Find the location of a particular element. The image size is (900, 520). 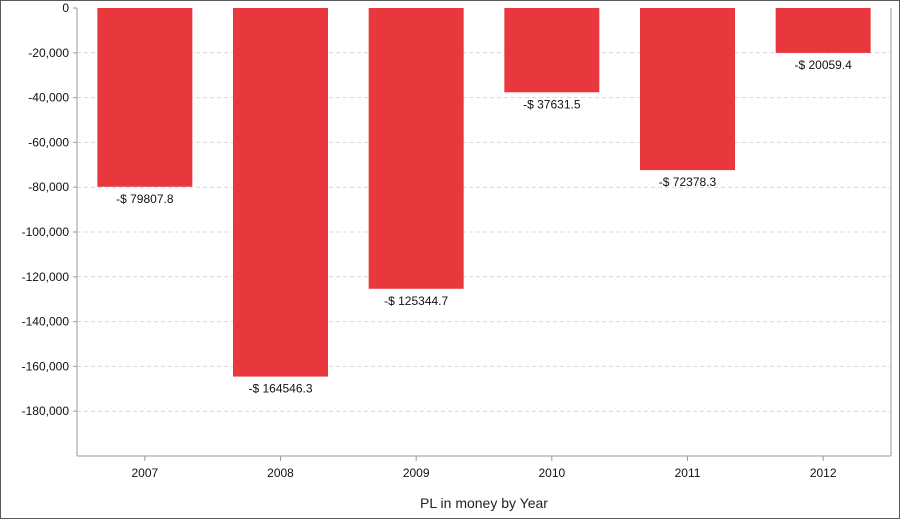

x-tick-label: 2008 is located at coordinates (280, 473).